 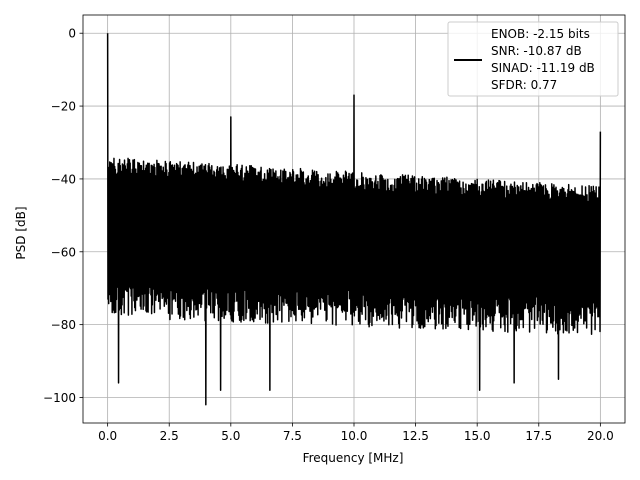 What do you see at coordinates (72, 34) in the screenshot?
I see `y-tick-label: 0` at bounding box center [72, 34].